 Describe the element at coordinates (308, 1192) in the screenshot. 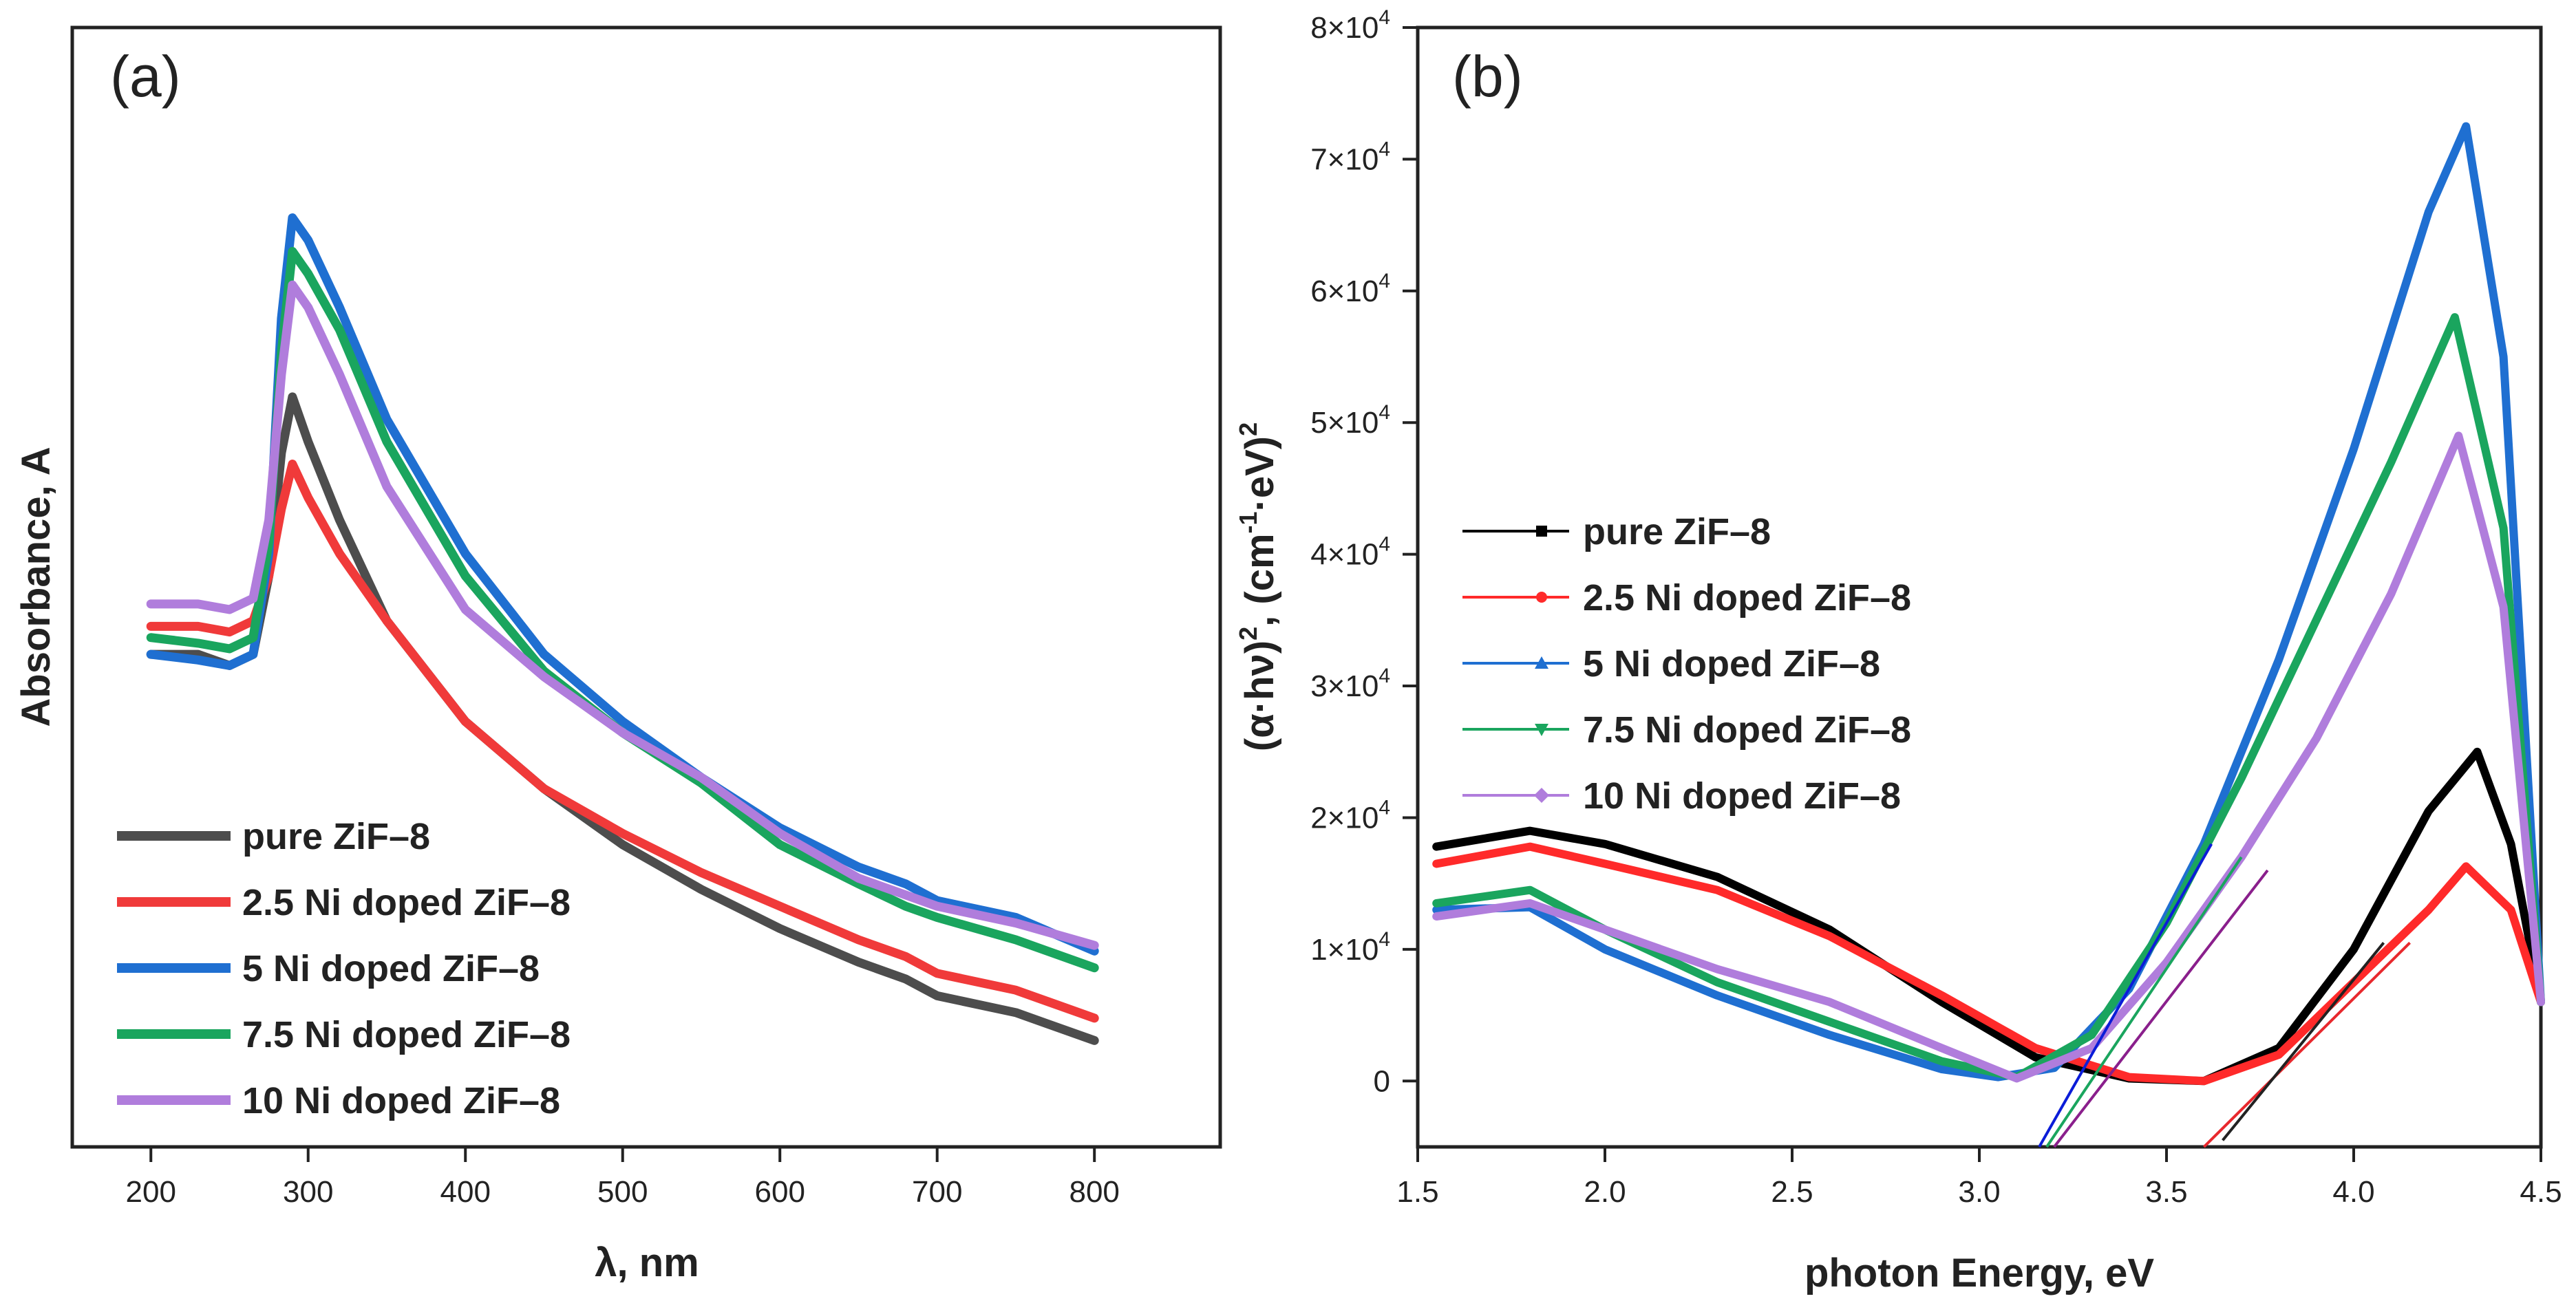

I see `panel-a-x-tick-label: 300` at that location.